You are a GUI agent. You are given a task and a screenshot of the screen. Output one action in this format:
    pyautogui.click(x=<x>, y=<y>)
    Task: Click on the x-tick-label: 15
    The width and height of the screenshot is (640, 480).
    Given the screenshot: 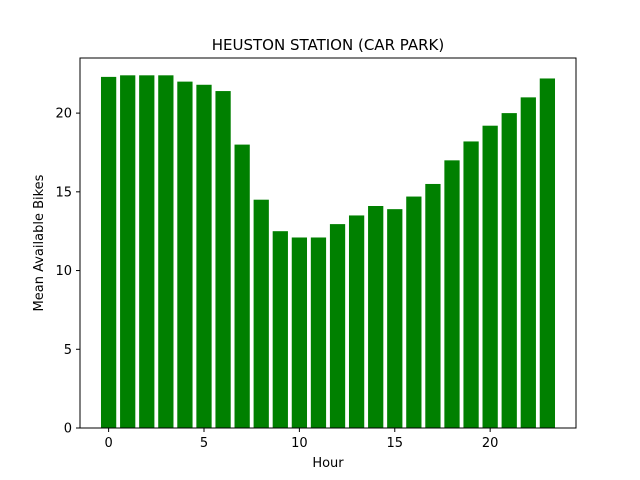 What is the action you would take?
    pyautogui.click(x=394, y=443)
    